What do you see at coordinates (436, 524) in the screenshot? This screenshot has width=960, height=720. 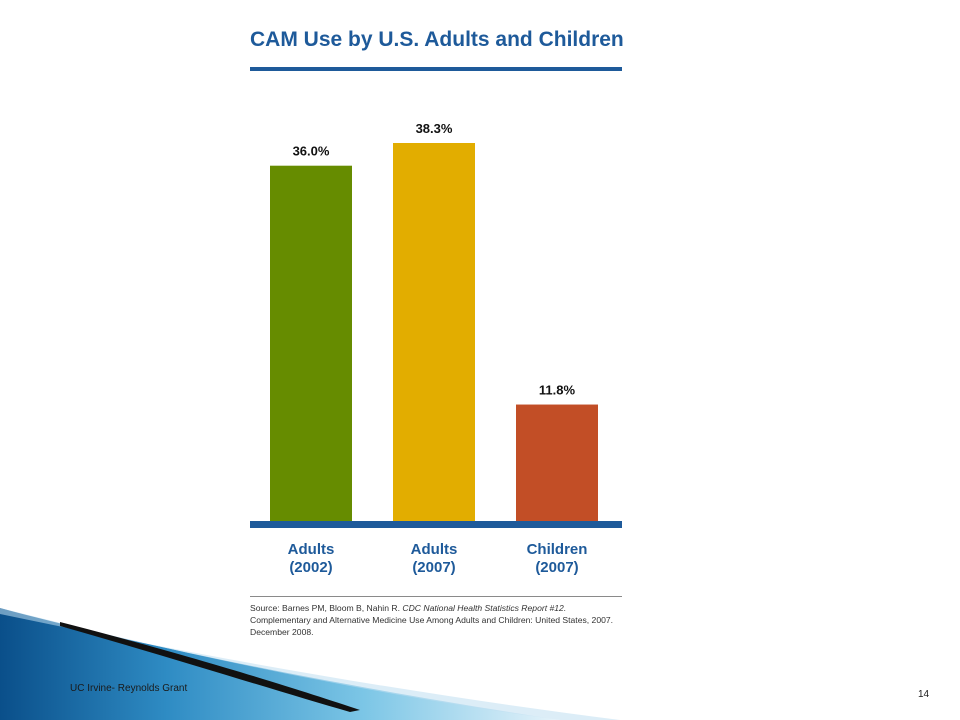 I see `chart-baseline` at bounding box center [436, 524].